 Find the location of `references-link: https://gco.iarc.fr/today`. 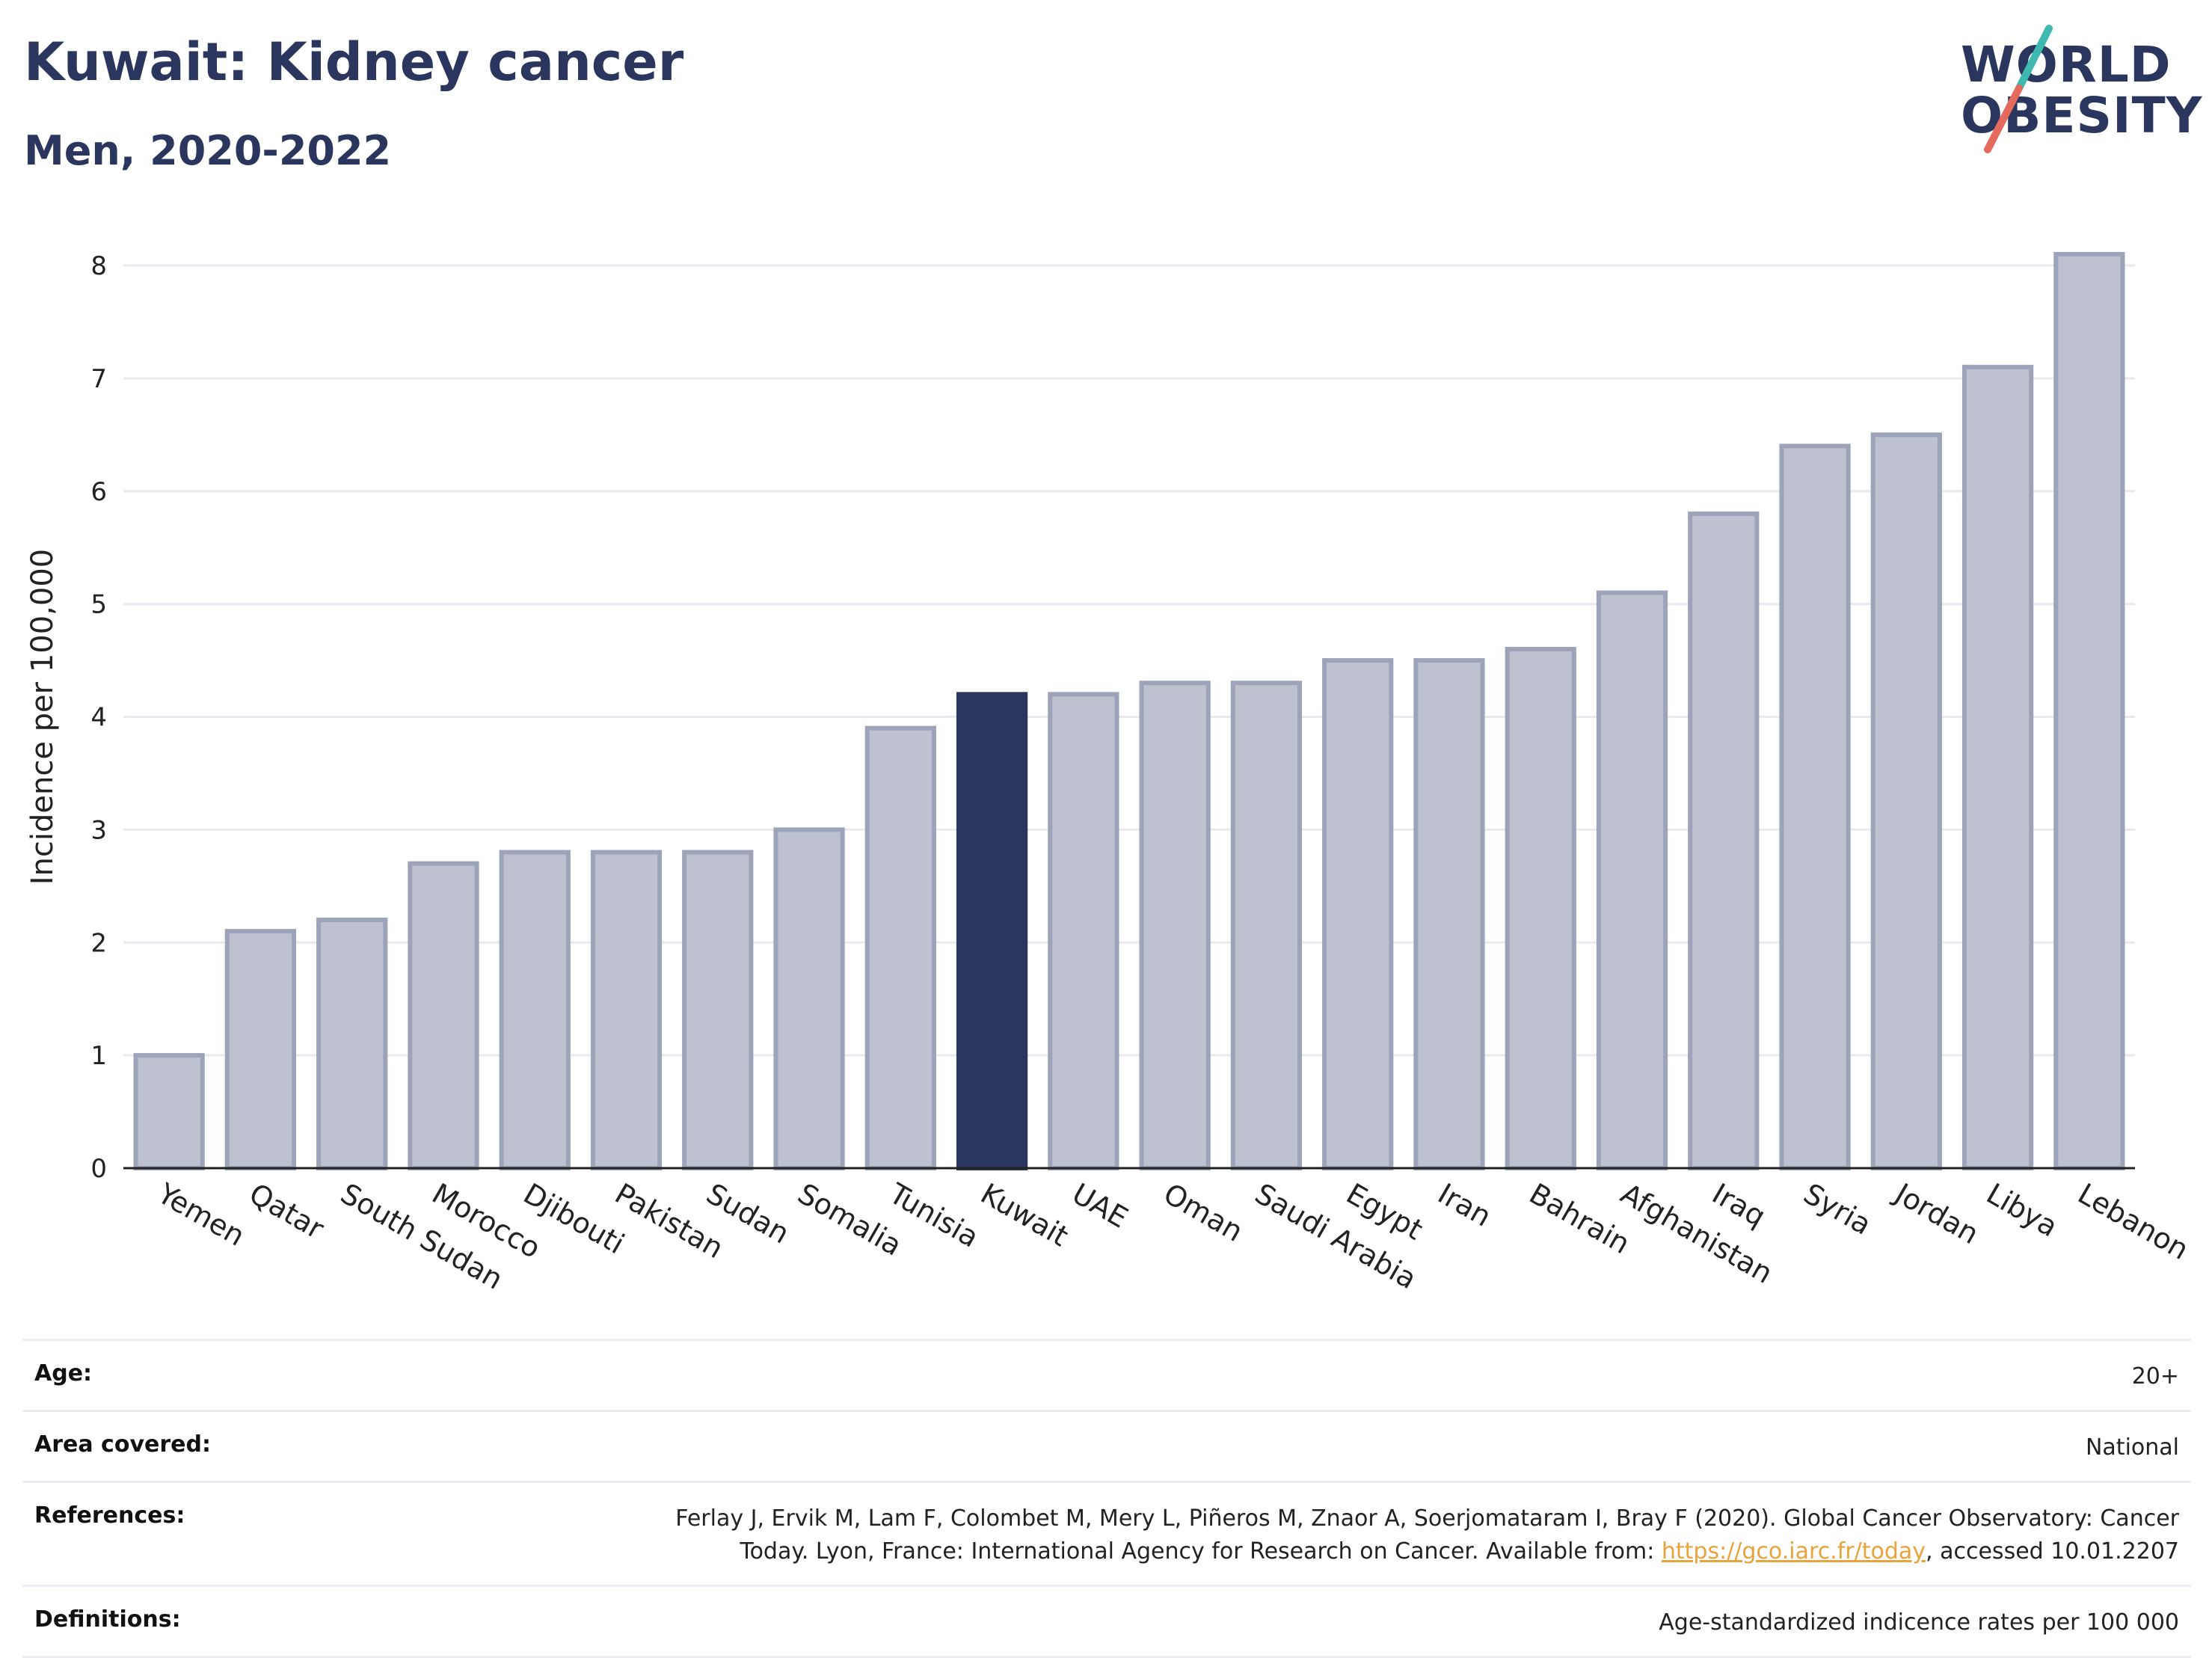

references-link: https://gco.iarc.fr/today is located at coordinates (1793, 1551).